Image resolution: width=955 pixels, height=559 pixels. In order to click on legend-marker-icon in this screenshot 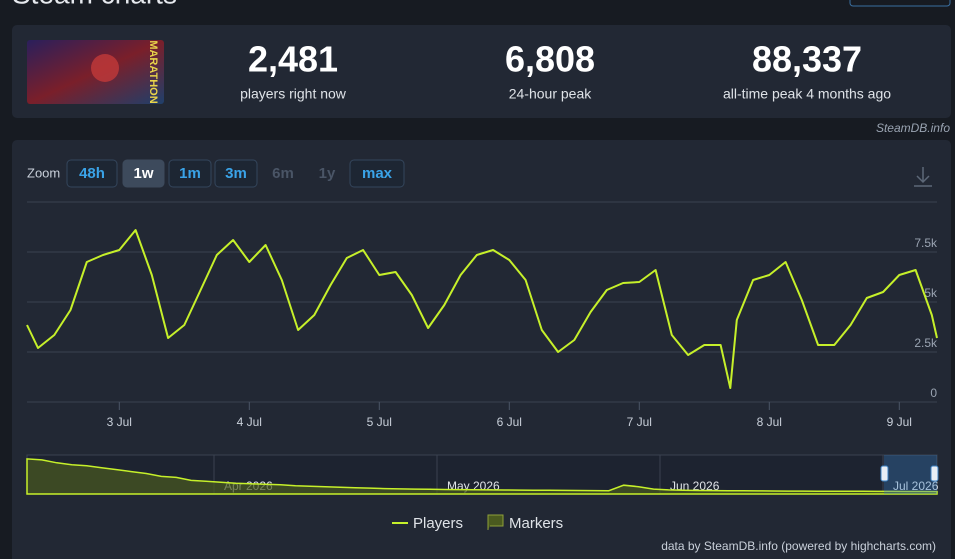, I will do `click(495, 522)`.